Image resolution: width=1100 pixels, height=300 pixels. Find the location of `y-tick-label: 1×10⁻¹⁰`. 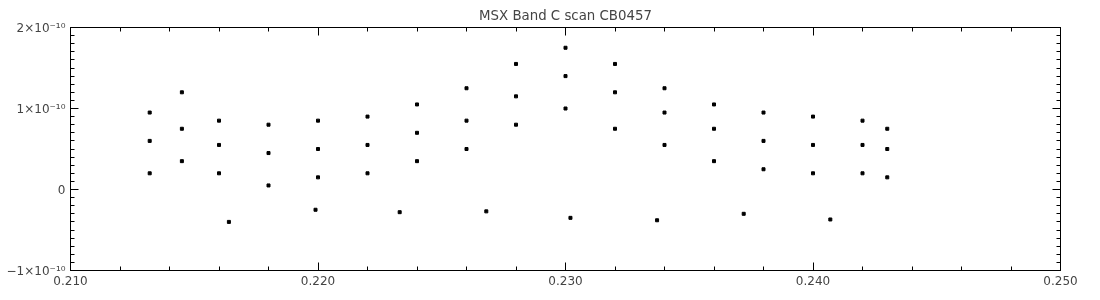

y-tick-label: 1×10⁻¹⁰ is located at coordinates (41, 108).